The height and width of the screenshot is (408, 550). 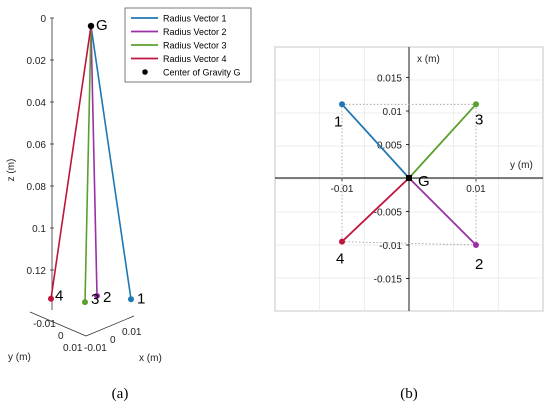 I want to click on legend-entry: Center of Gravity G, so click(x=202, y=73).